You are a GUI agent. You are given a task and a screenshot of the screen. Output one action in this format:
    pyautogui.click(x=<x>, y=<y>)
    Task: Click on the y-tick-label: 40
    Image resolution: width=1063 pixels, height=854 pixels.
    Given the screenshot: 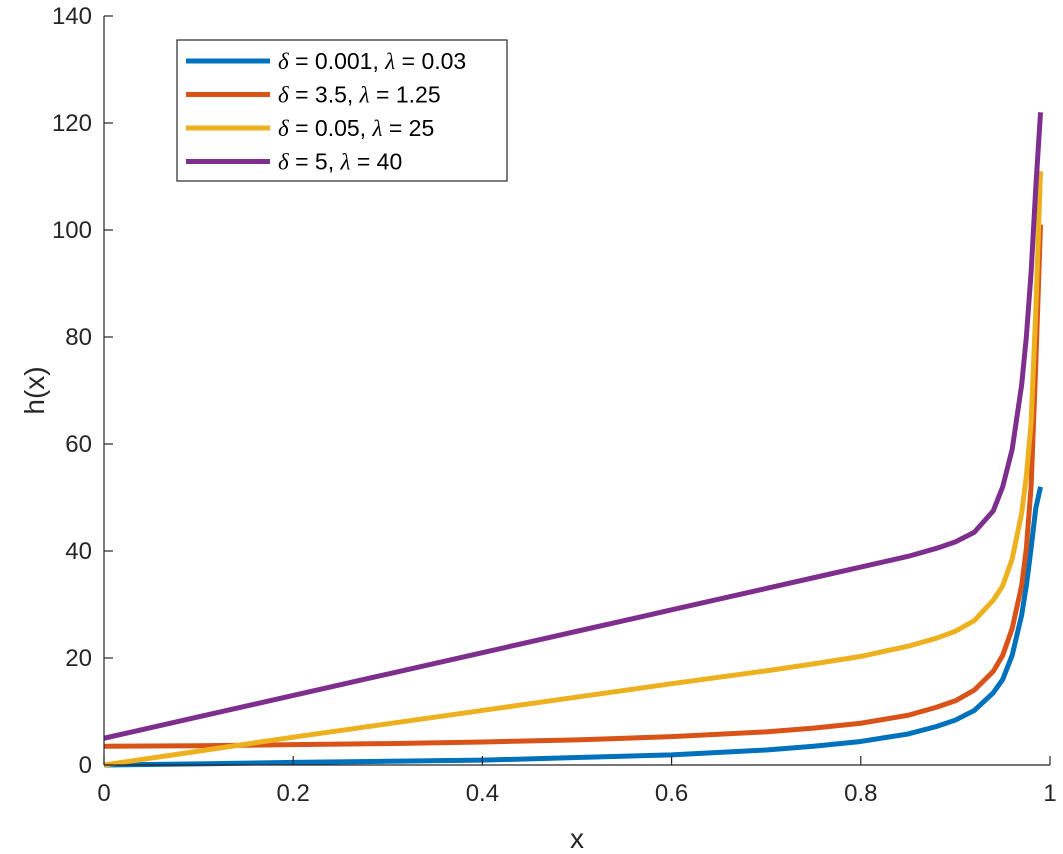 What is the action you would take?
    pyautogui.click(x=78, y=551)
    